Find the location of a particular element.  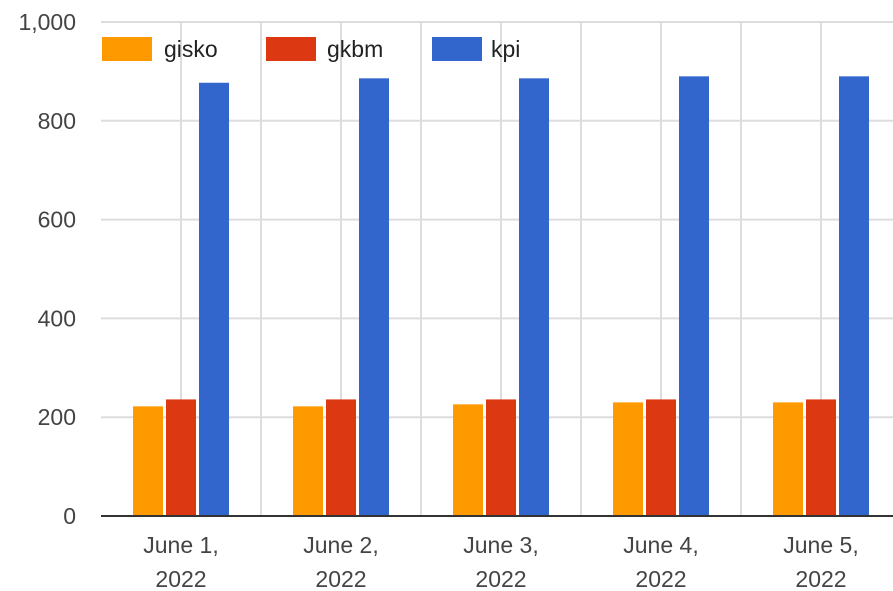

legend: gisko gkbm kpi is located at coordinates (311, 49).